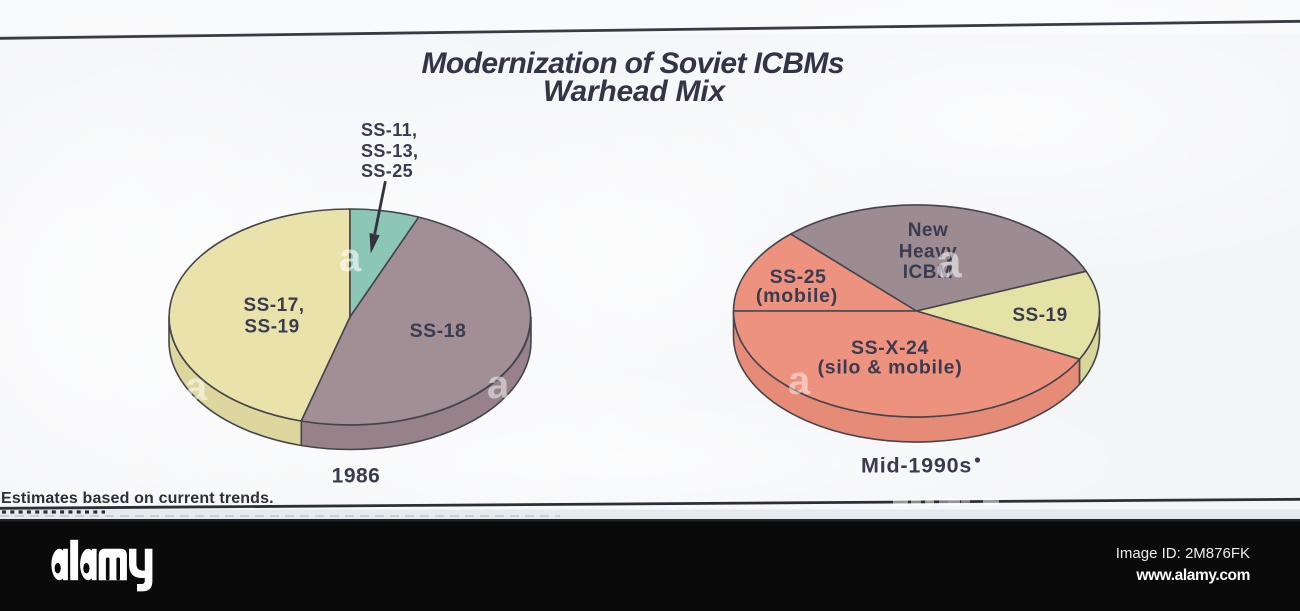 The image size is (1300, 611). Describe the element at coordinates (1183, 553) in the screenshot. I see `svg-text: Image ID: 2M876FK` at that location.